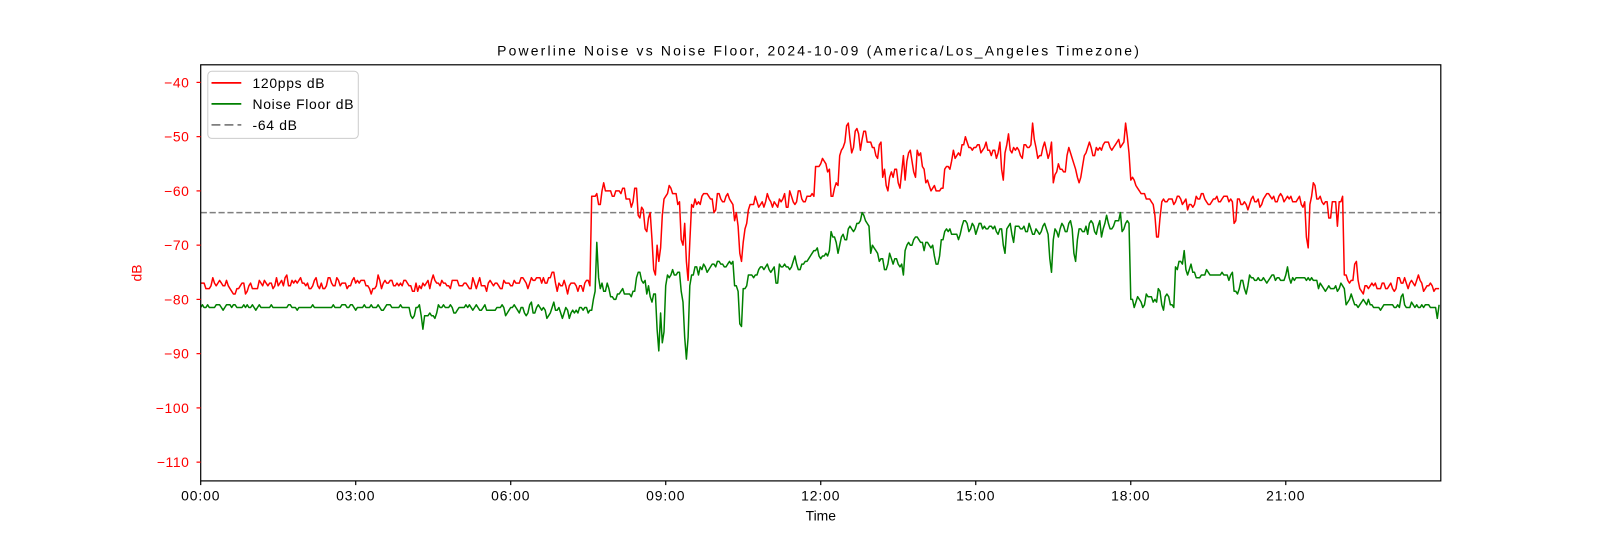 This screenshot has height=540, width=1600. I want to click on svg-text: −50, so click(176, 137).